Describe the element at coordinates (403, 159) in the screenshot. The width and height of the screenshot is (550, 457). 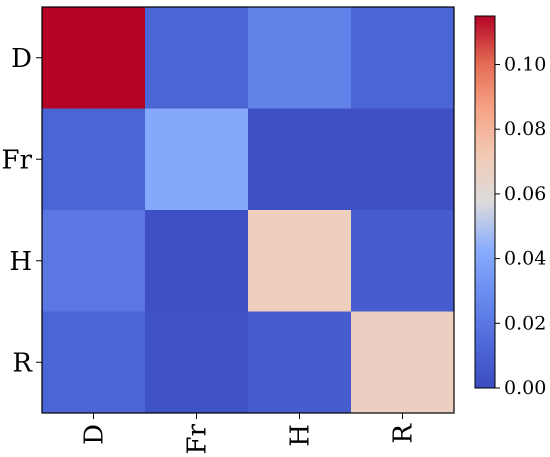
I see `heatmap-cell-Fr-R` at that location.